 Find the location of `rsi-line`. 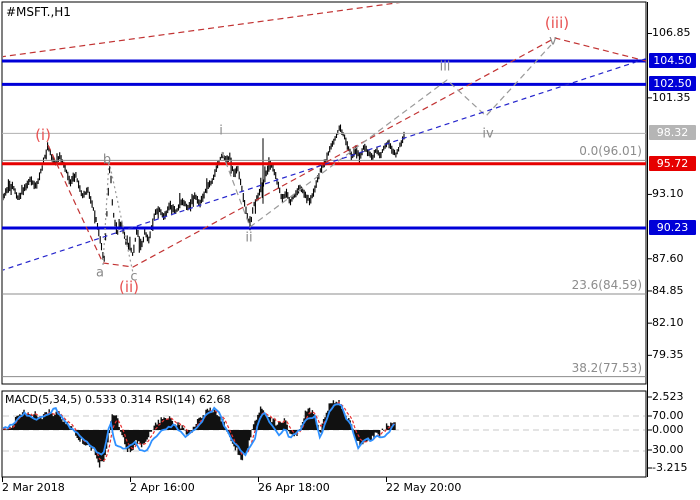

rsi-line is located at coordinates (199, 430).